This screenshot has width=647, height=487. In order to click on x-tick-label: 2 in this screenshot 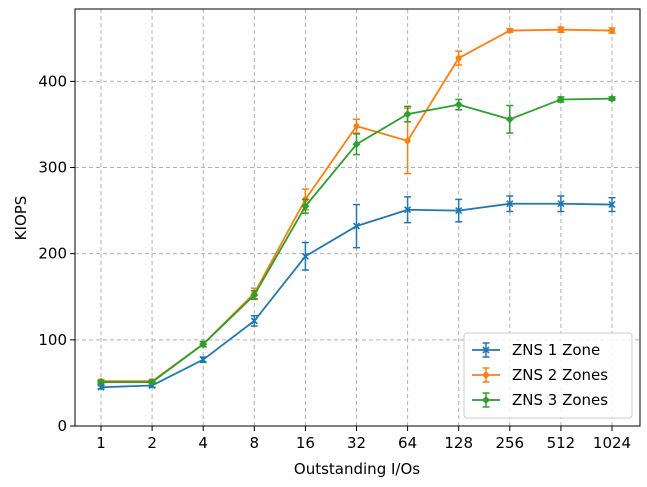, I will do `click(152, 443)`.